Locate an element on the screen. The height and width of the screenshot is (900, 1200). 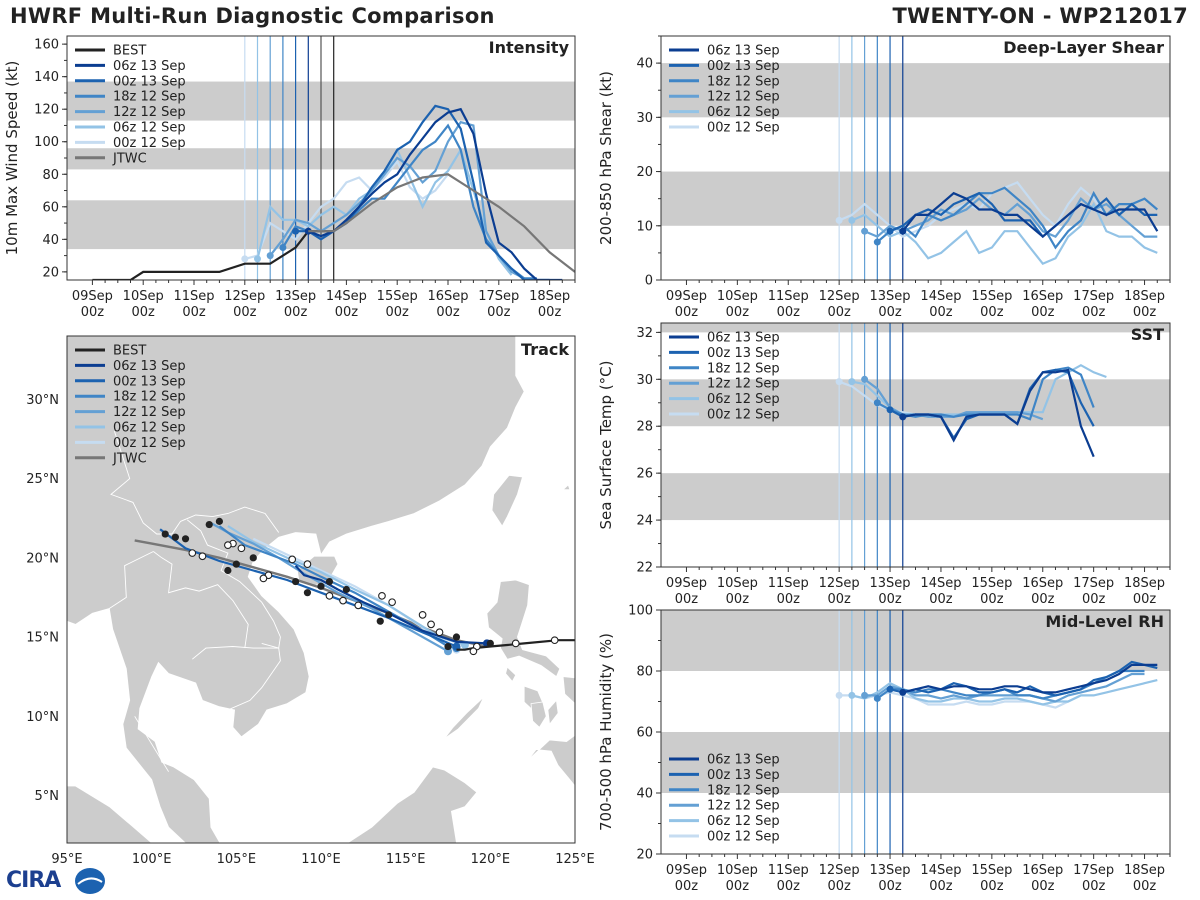
sst-title: SST is located at coordinates (1147, 334).